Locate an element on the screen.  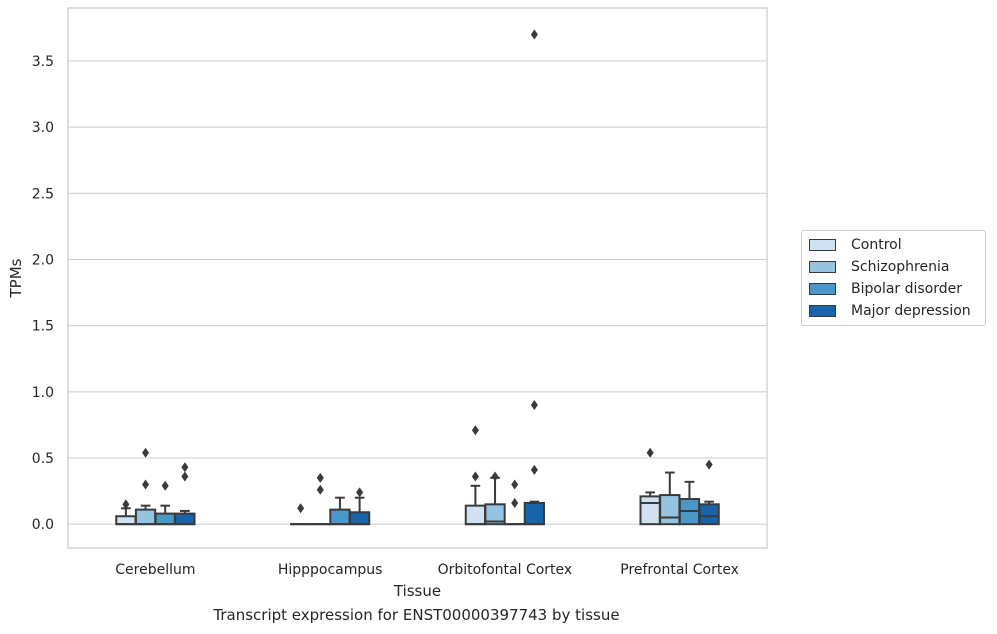
y-tick-label: 1.0 is located at coordinates (43, 393).